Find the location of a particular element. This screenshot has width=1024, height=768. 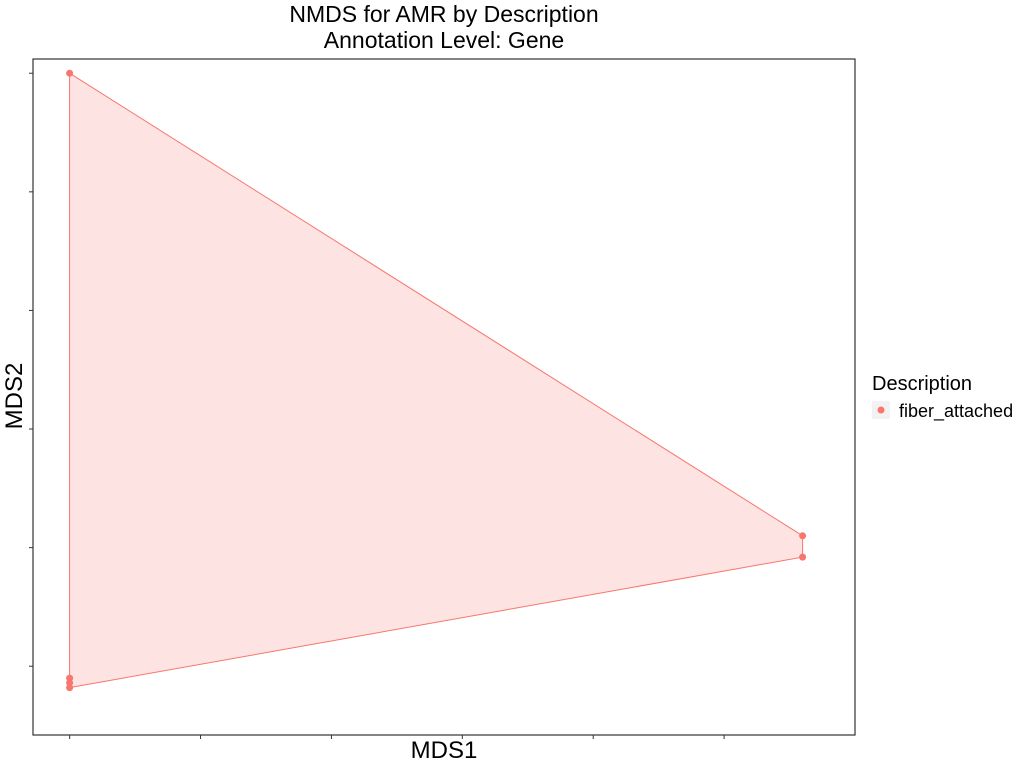

legend-title: Description is located at coordinates (922, 384).